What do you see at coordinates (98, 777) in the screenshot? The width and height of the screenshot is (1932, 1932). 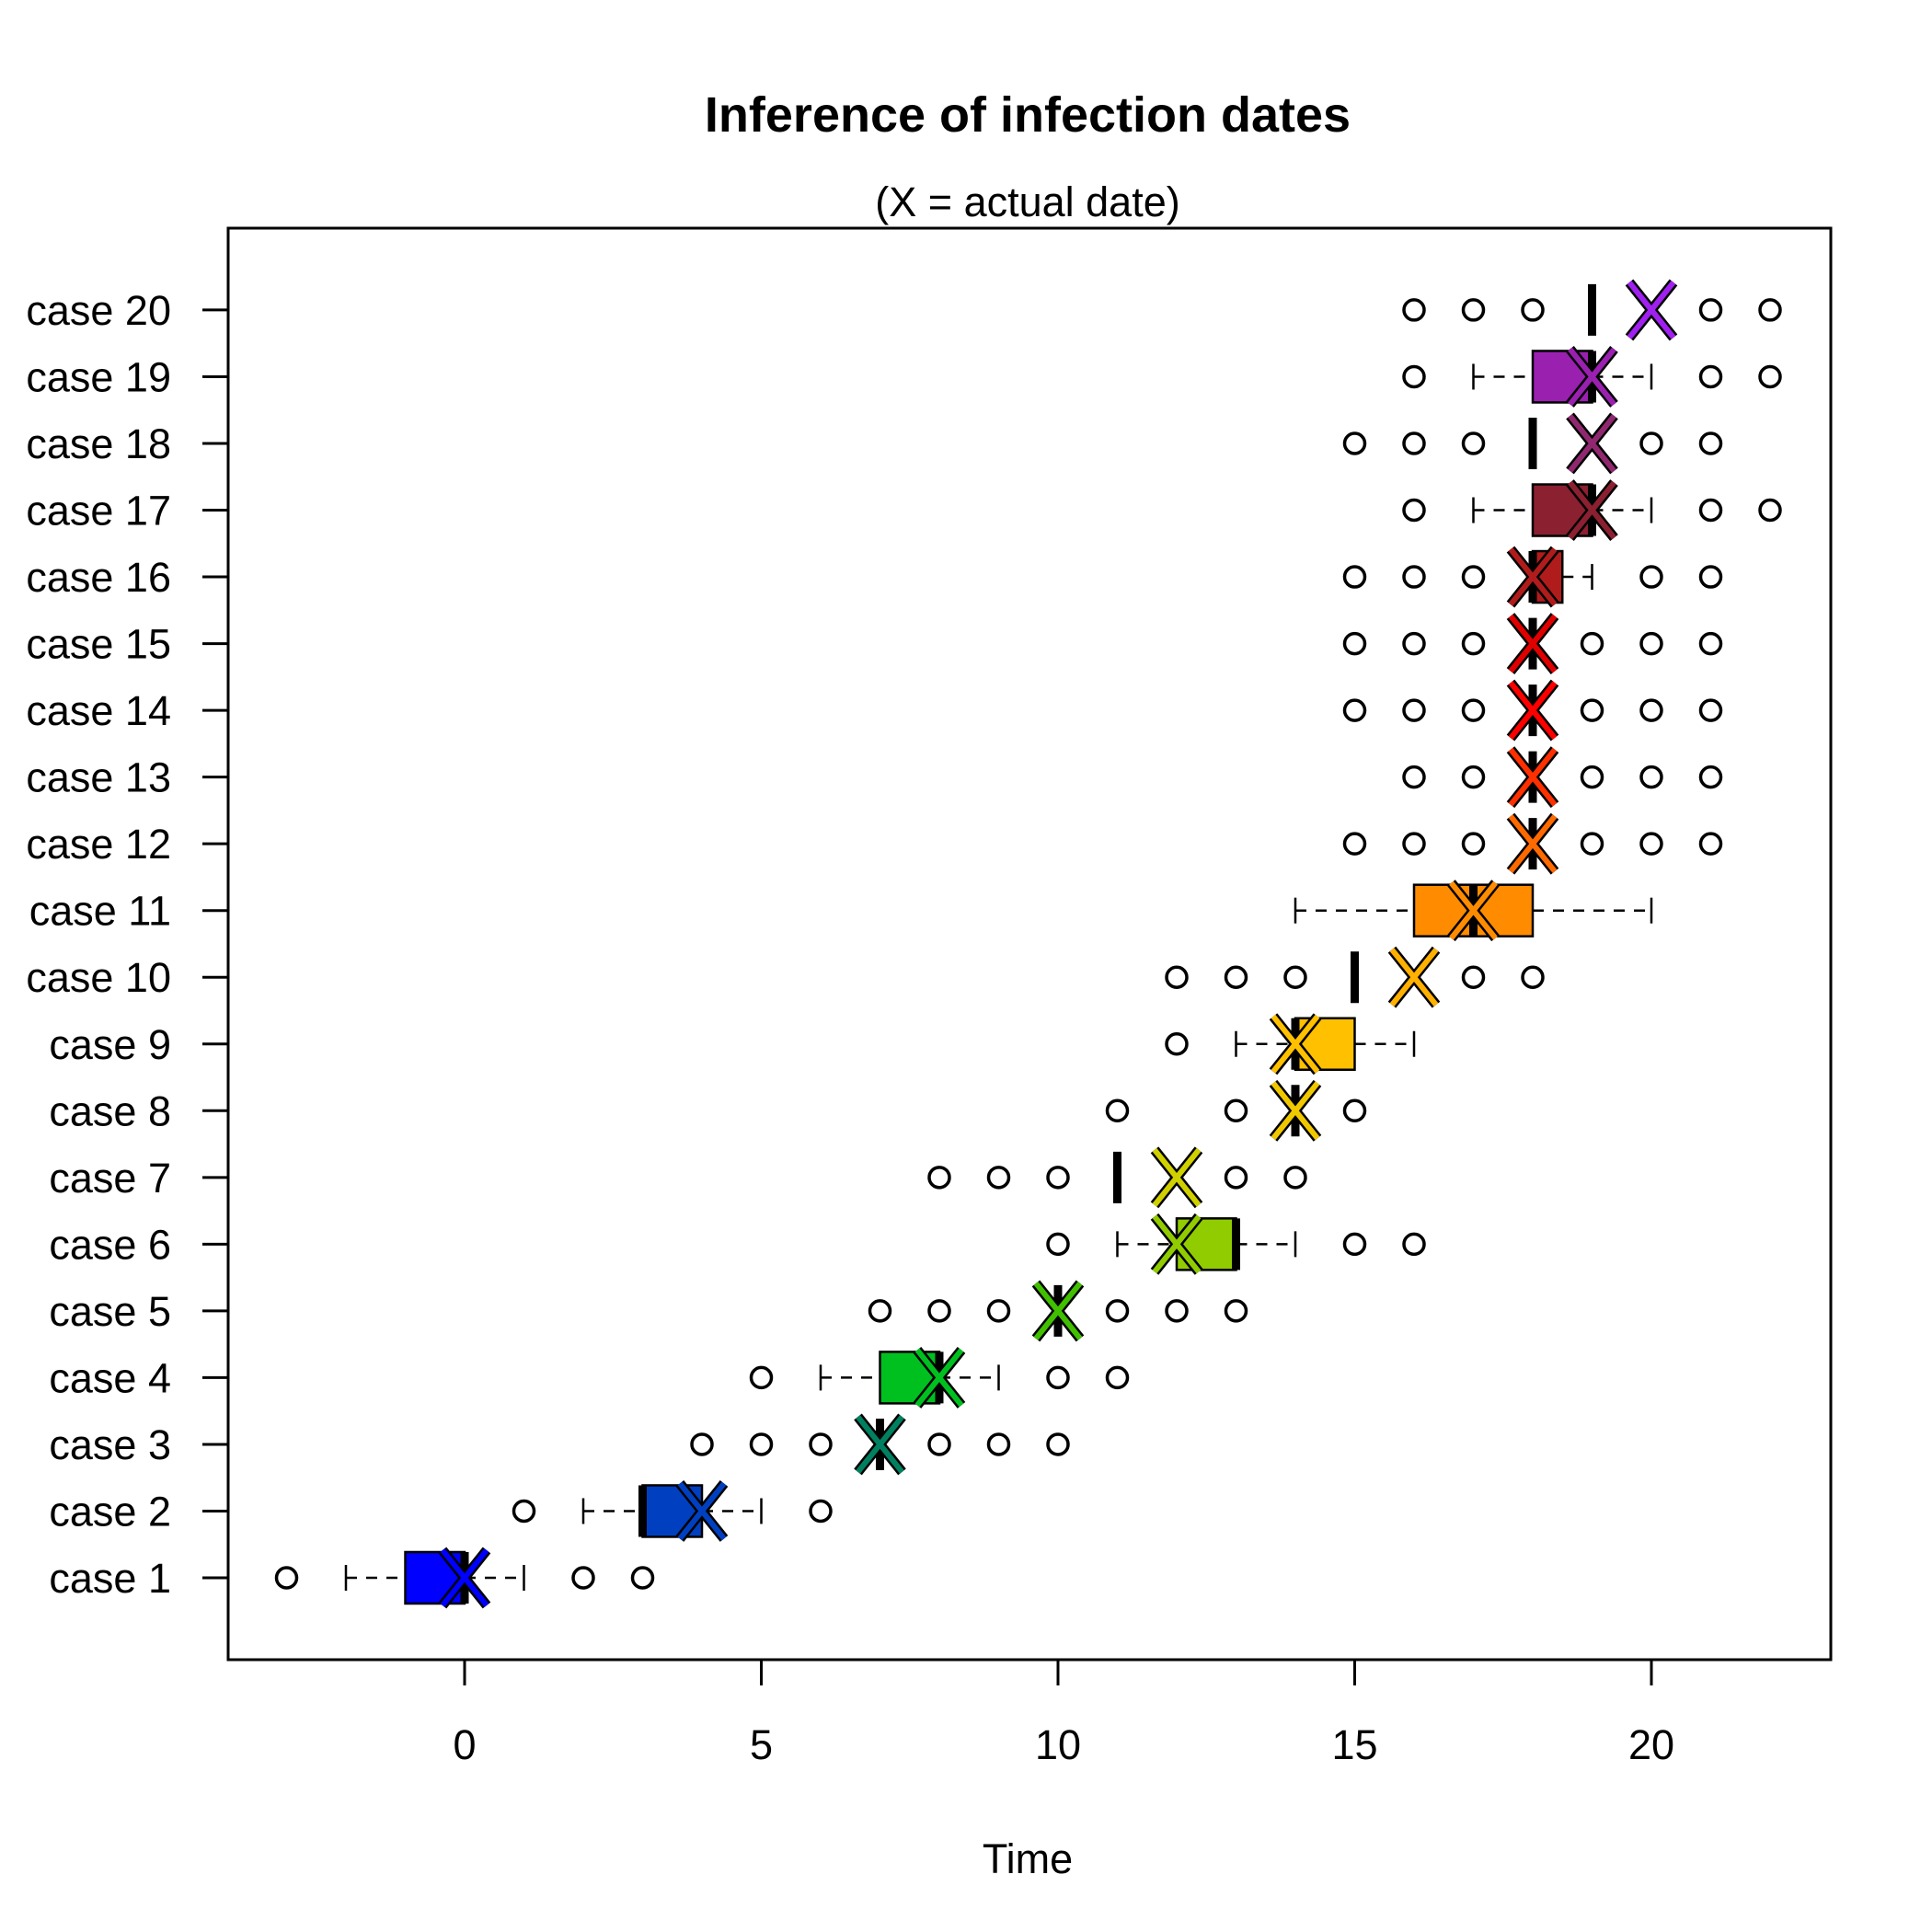 I see `y-tick-label: case 13` at bounding box center [98, 777].